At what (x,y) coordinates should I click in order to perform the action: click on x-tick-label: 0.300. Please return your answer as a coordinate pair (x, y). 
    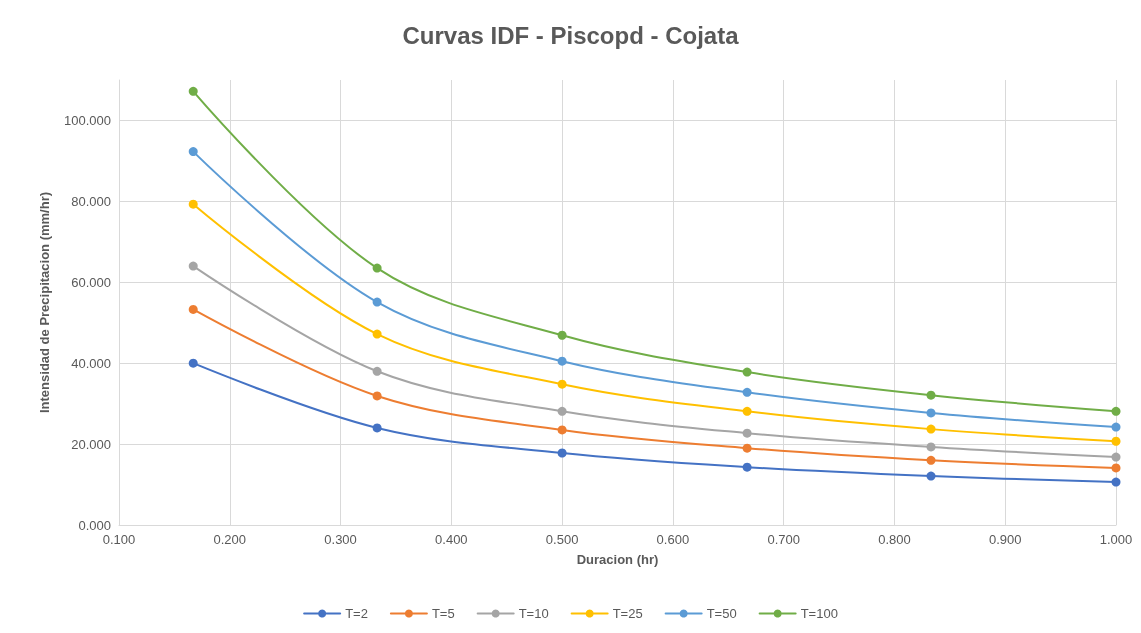
    Looking at the image, I should click on (340, 539).